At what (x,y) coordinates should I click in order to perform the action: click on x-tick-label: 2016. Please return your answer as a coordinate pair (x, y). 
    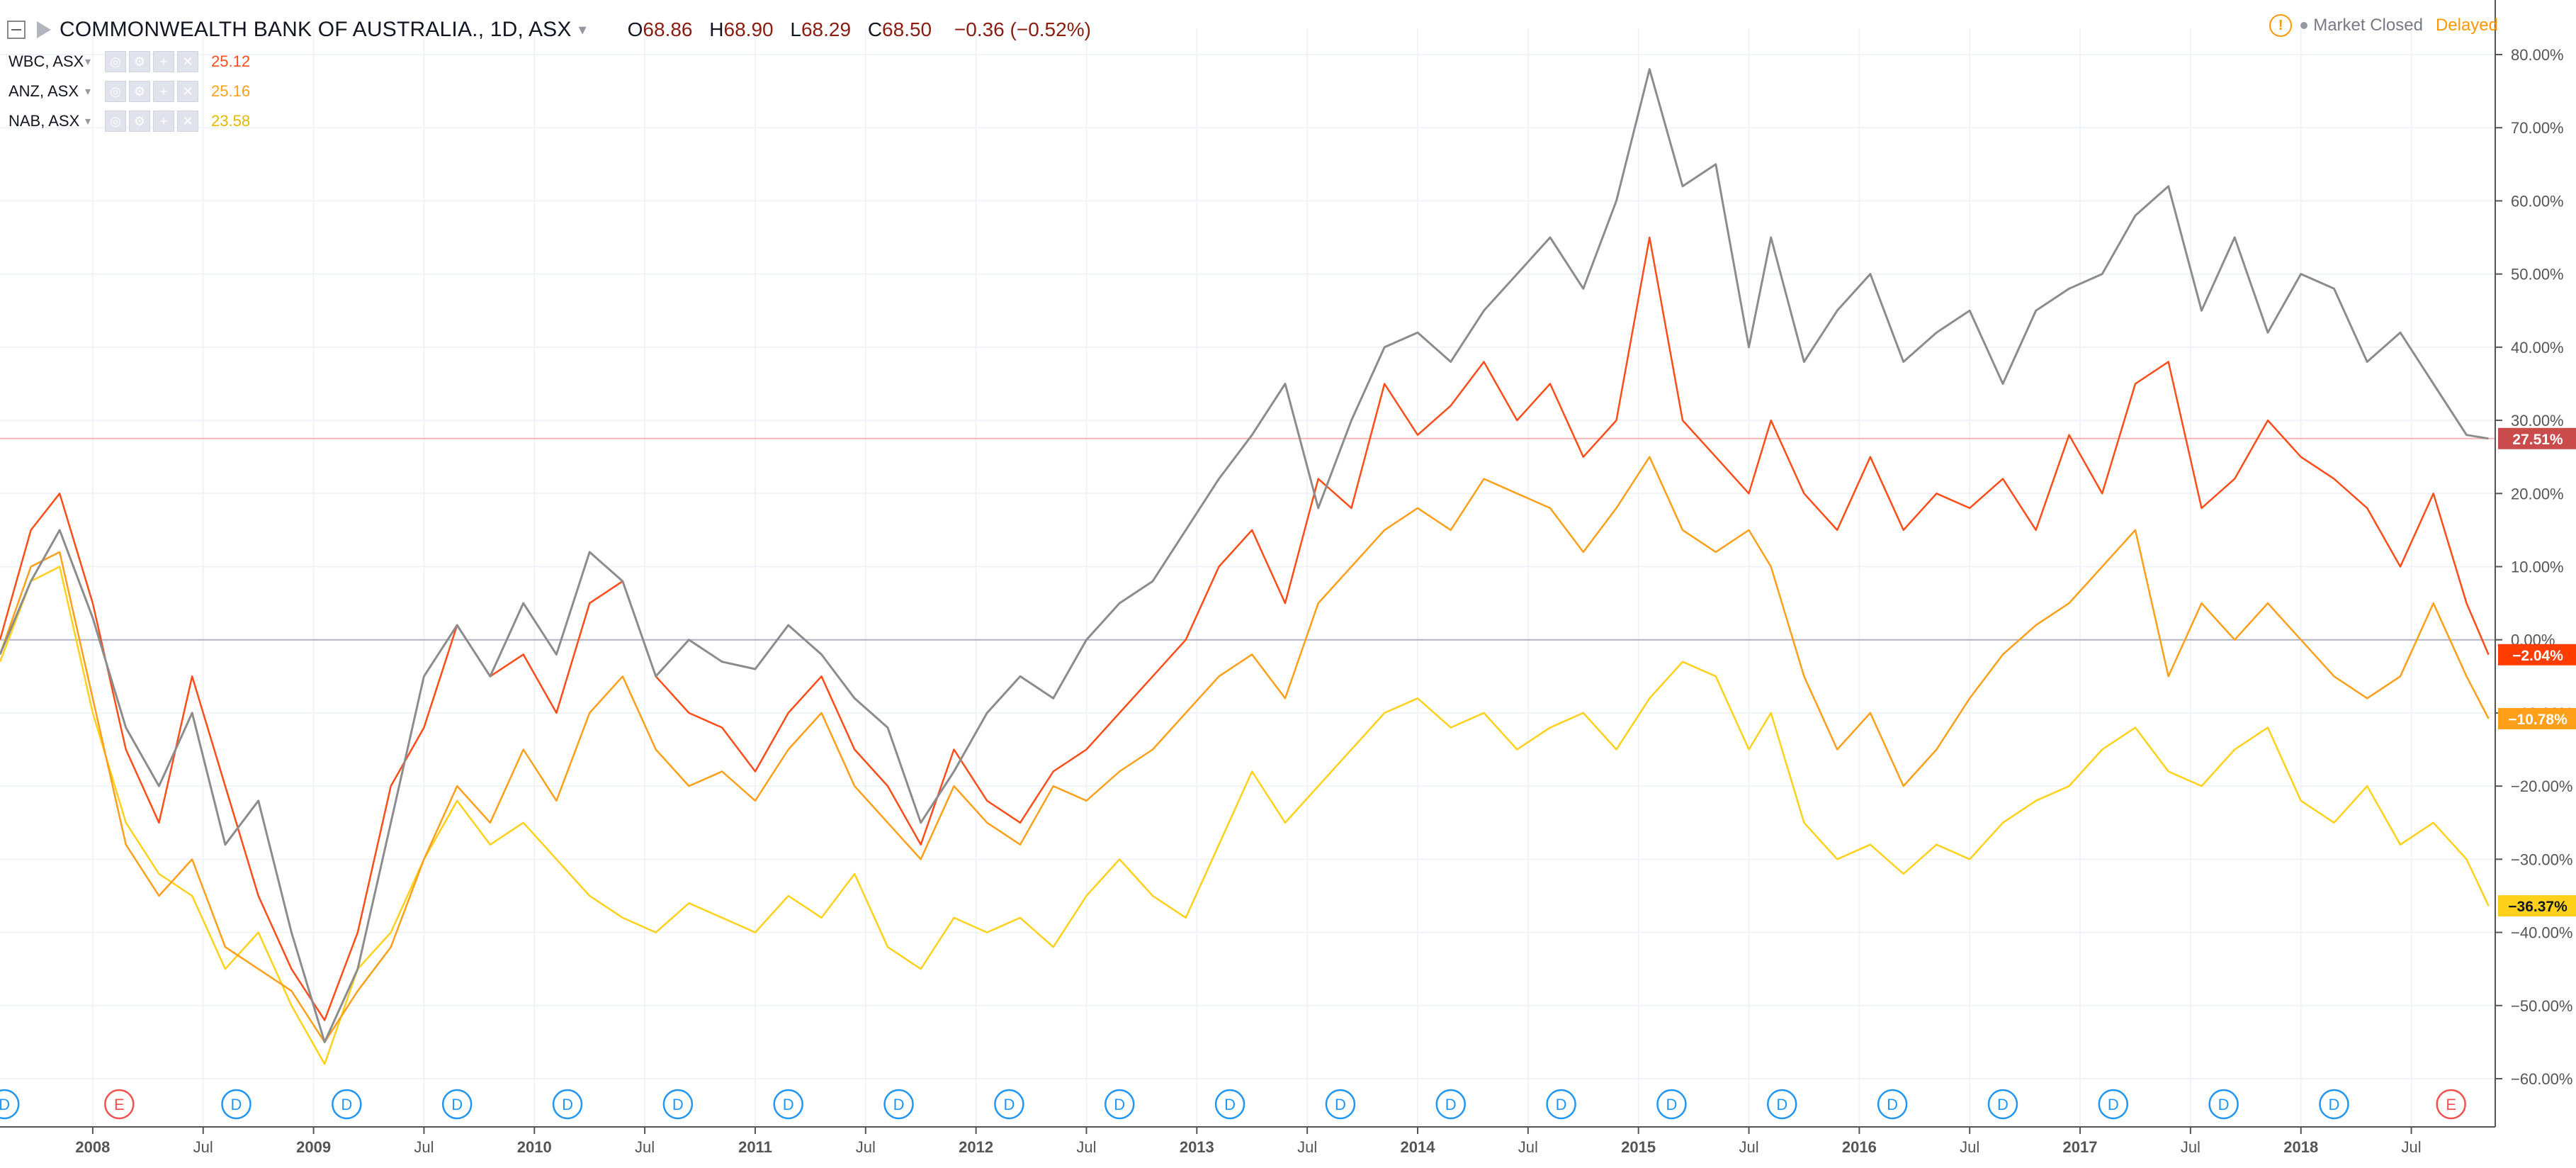
    Looking at the image, I should click on (1859, 1147).